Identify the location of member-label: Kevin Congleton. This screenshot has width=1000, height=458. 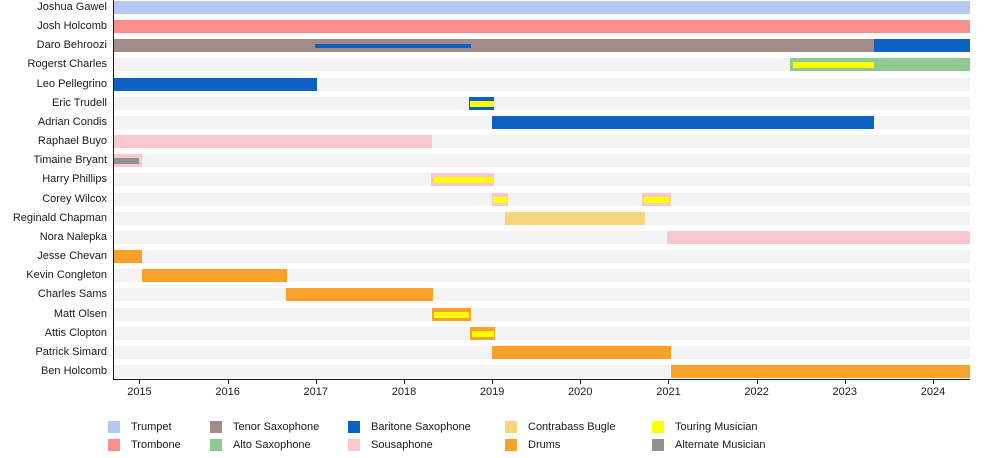
(66, 275).